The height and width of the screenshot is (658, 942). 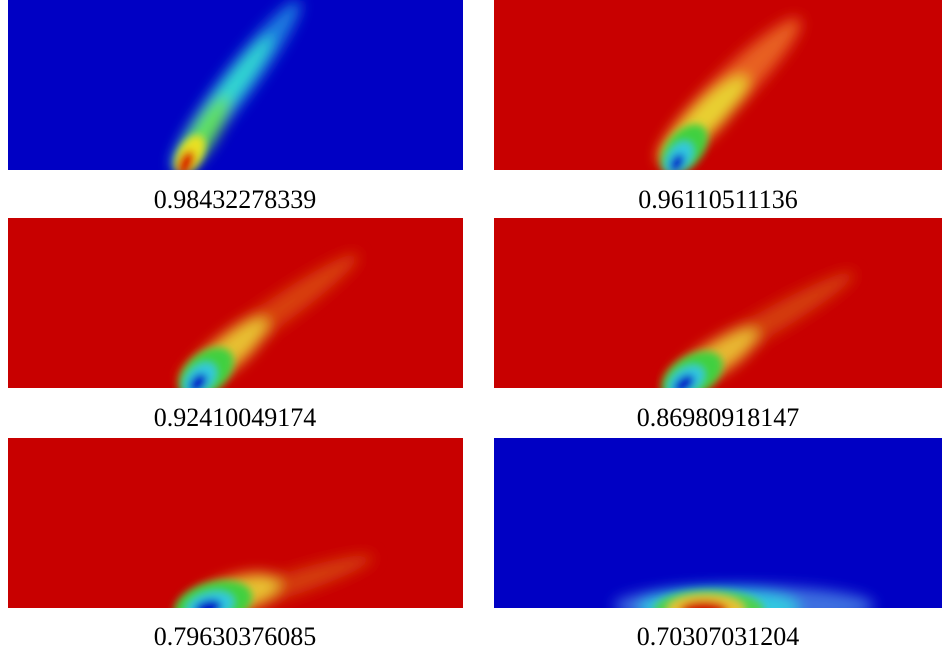 I want to click on caption: 0.96110511136, so click(x=718, y=199).